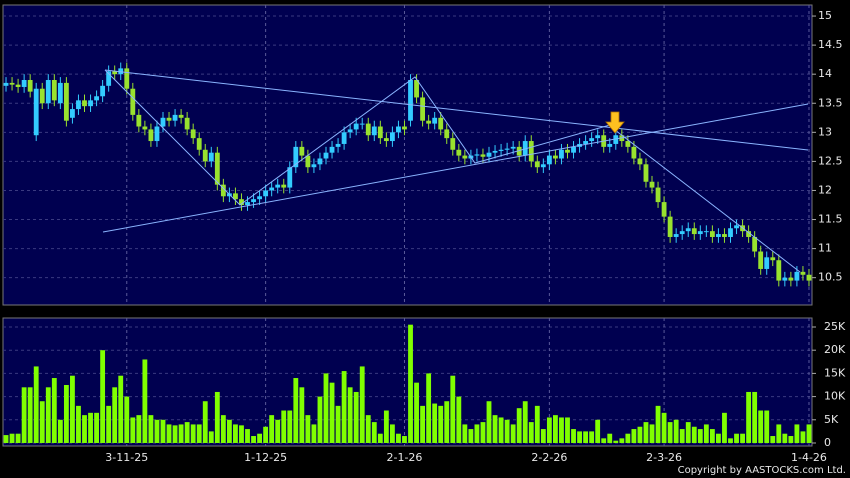 The height and width of the screenshot is (478, 850). What do you see at coordinates (825, 248) in the screenshot?
I see `y-tick-label: 11` at bounding box center [825, 248].